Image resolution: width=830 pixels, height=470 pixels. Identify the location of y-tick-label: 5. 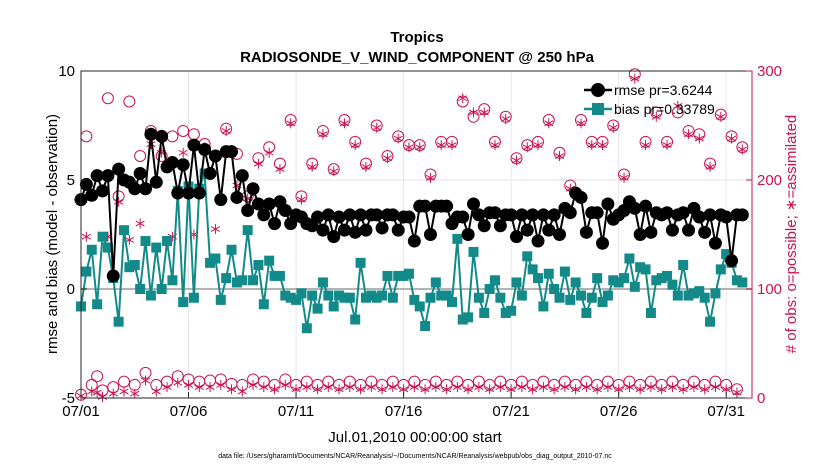
(71, 180).